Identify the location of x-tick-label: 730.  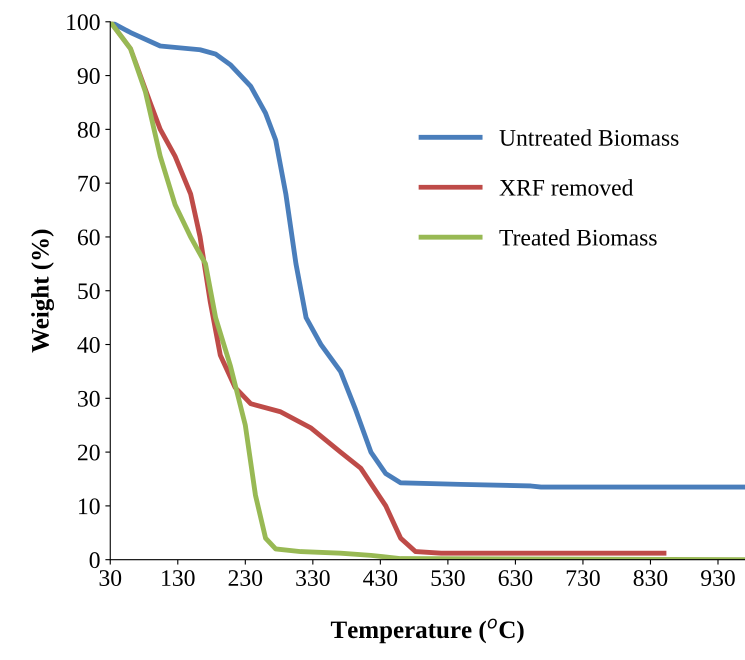
(583, 578).